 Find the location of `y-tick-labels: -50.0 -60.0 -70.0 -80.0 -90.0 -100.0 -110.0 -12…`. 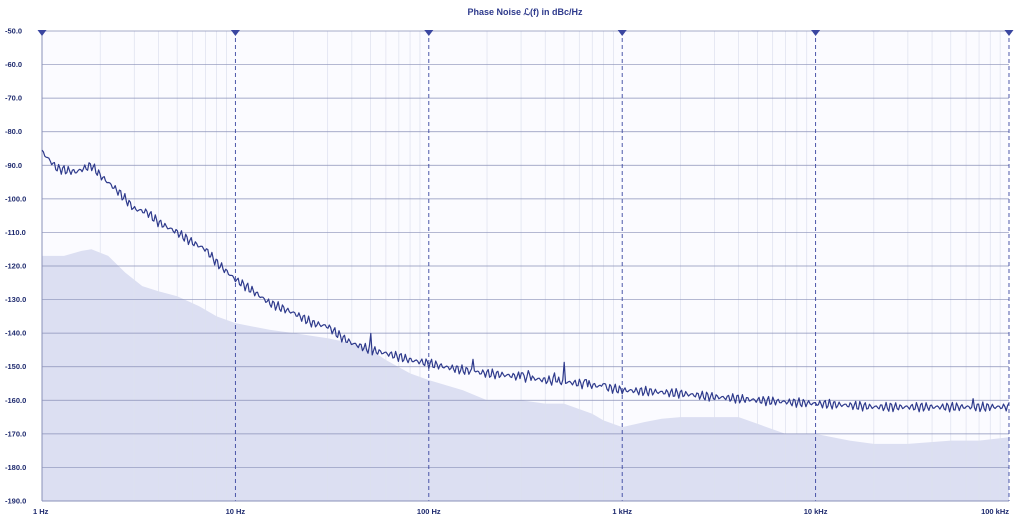

y-tick-labels: -50.0 -60.0 -70.0 -80.0 -90.0 -100.0 -110.0 -12… is located at coordinates (15, 266).